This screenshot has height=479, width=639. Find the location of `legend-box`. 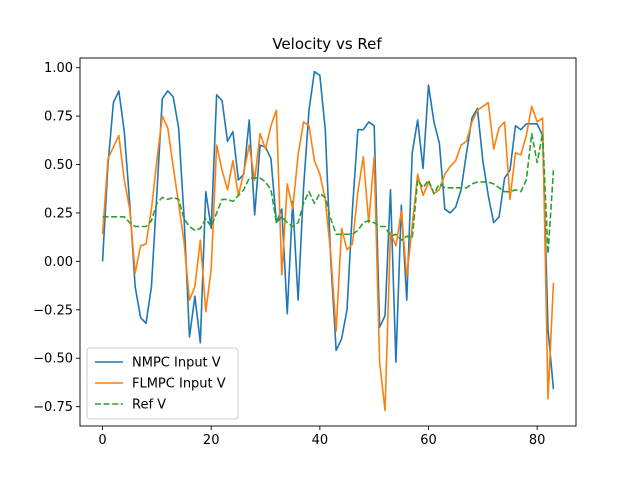

legend-box is located at coordinates (162, 383).